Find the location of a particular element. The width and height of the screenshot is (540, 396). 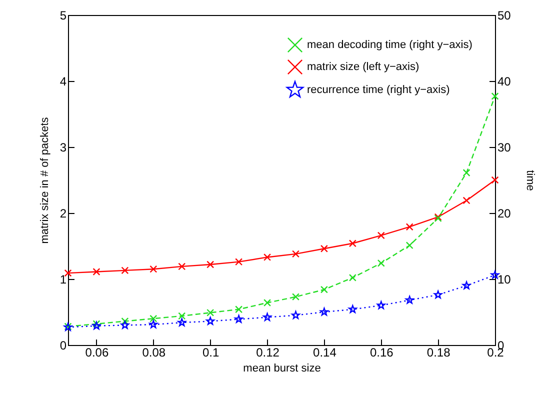

y-axis-title: matrix size in # of packets is located at coordinates (44, 180).